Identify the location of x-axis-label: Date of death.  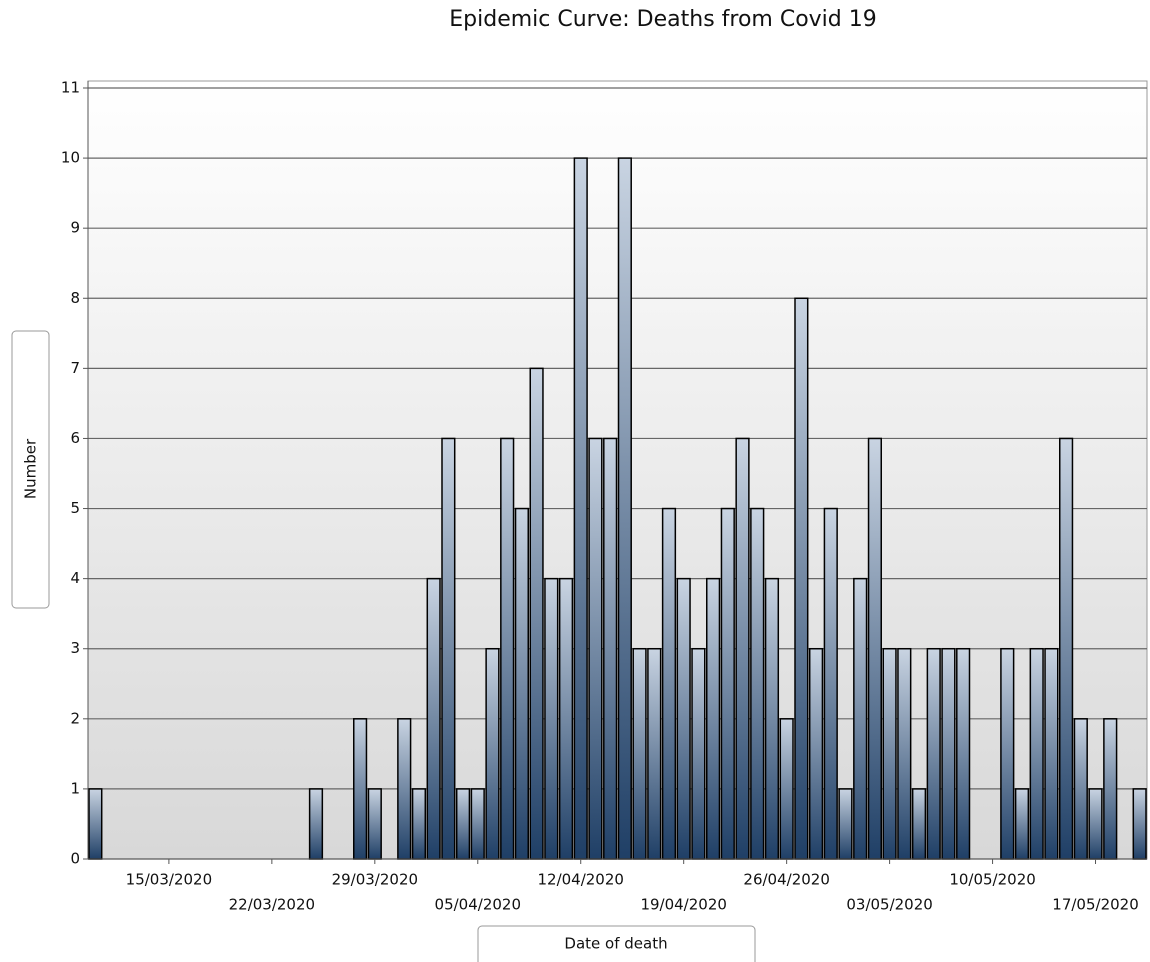
(615, 944).